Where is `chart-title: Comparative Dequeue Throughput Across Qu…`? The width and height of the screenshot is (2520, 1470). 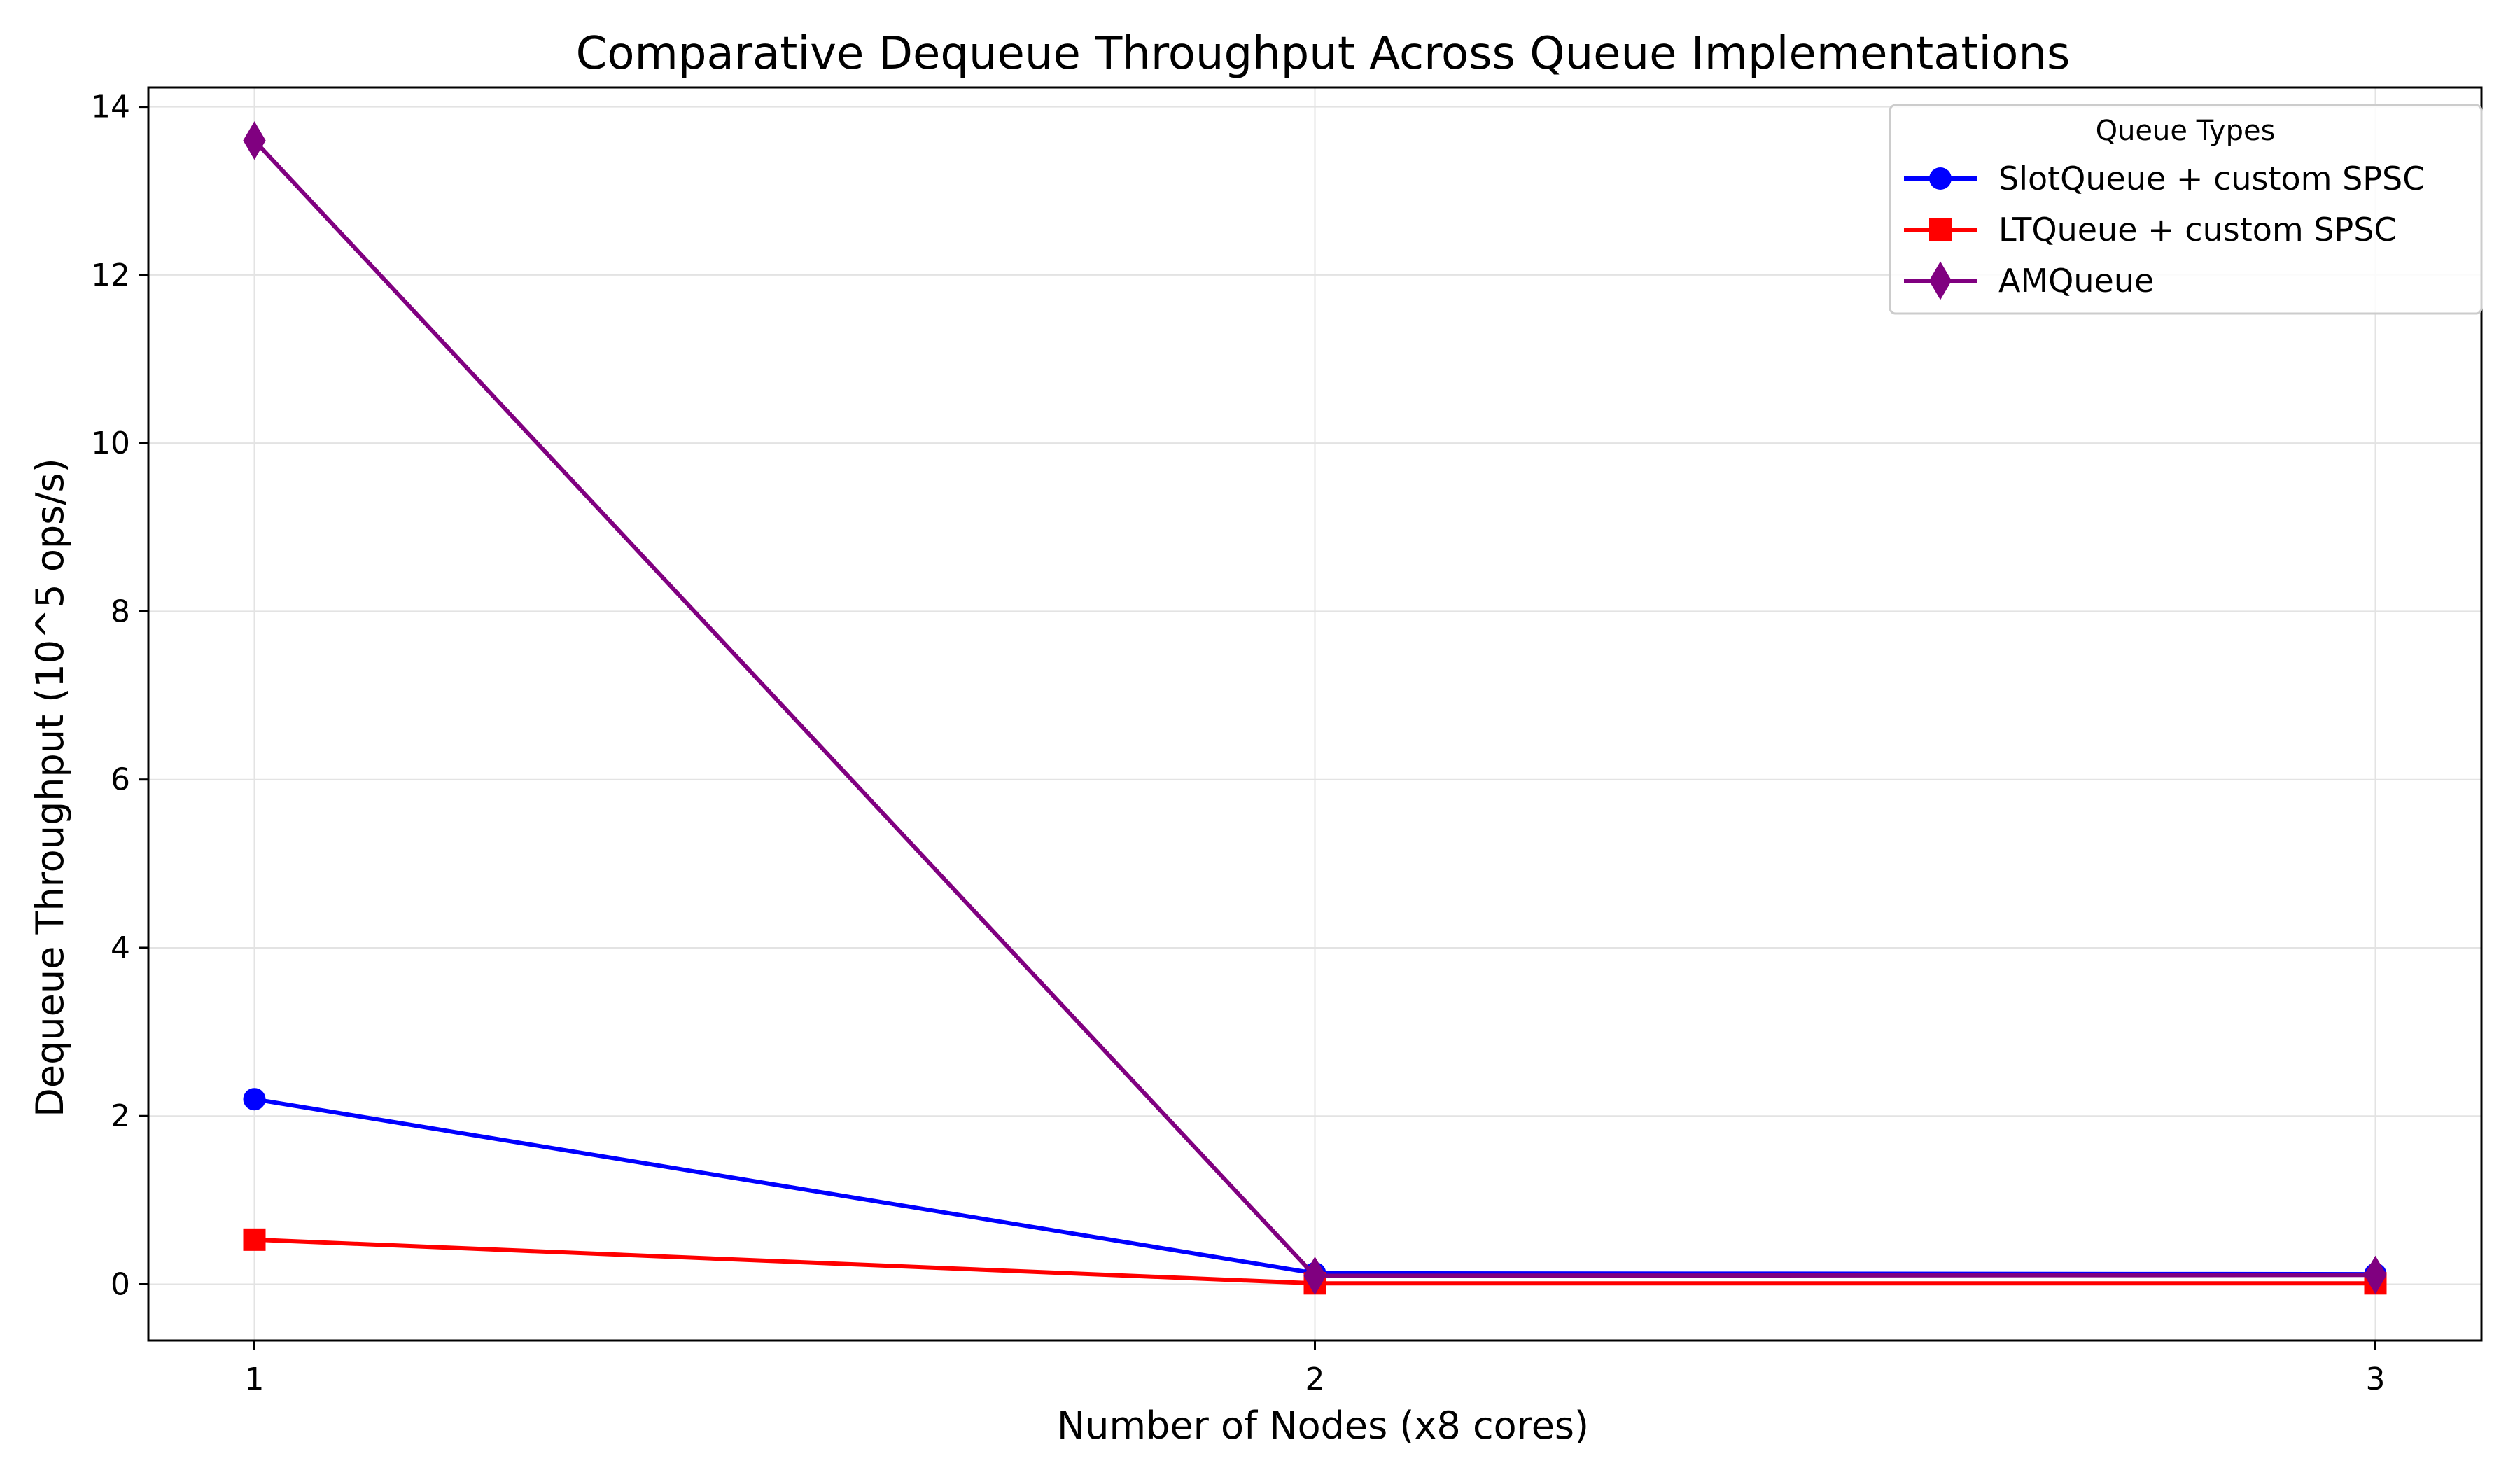 chart-title: Comparative Dequeue Throughput Across Qu… is located at coordinates (1323, 54).